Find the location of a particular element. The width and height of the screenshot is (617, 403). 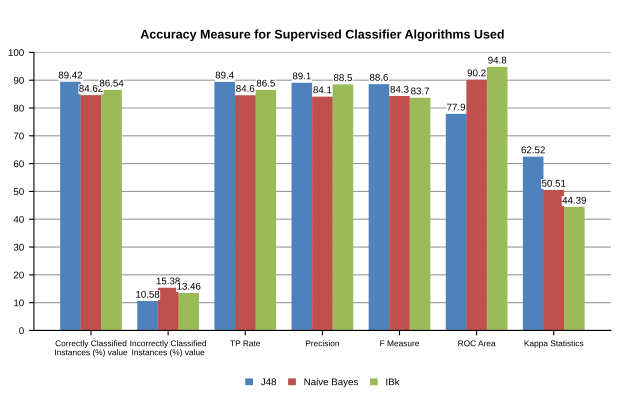

data-label: 62.52 is located at coordinates (533, 150).